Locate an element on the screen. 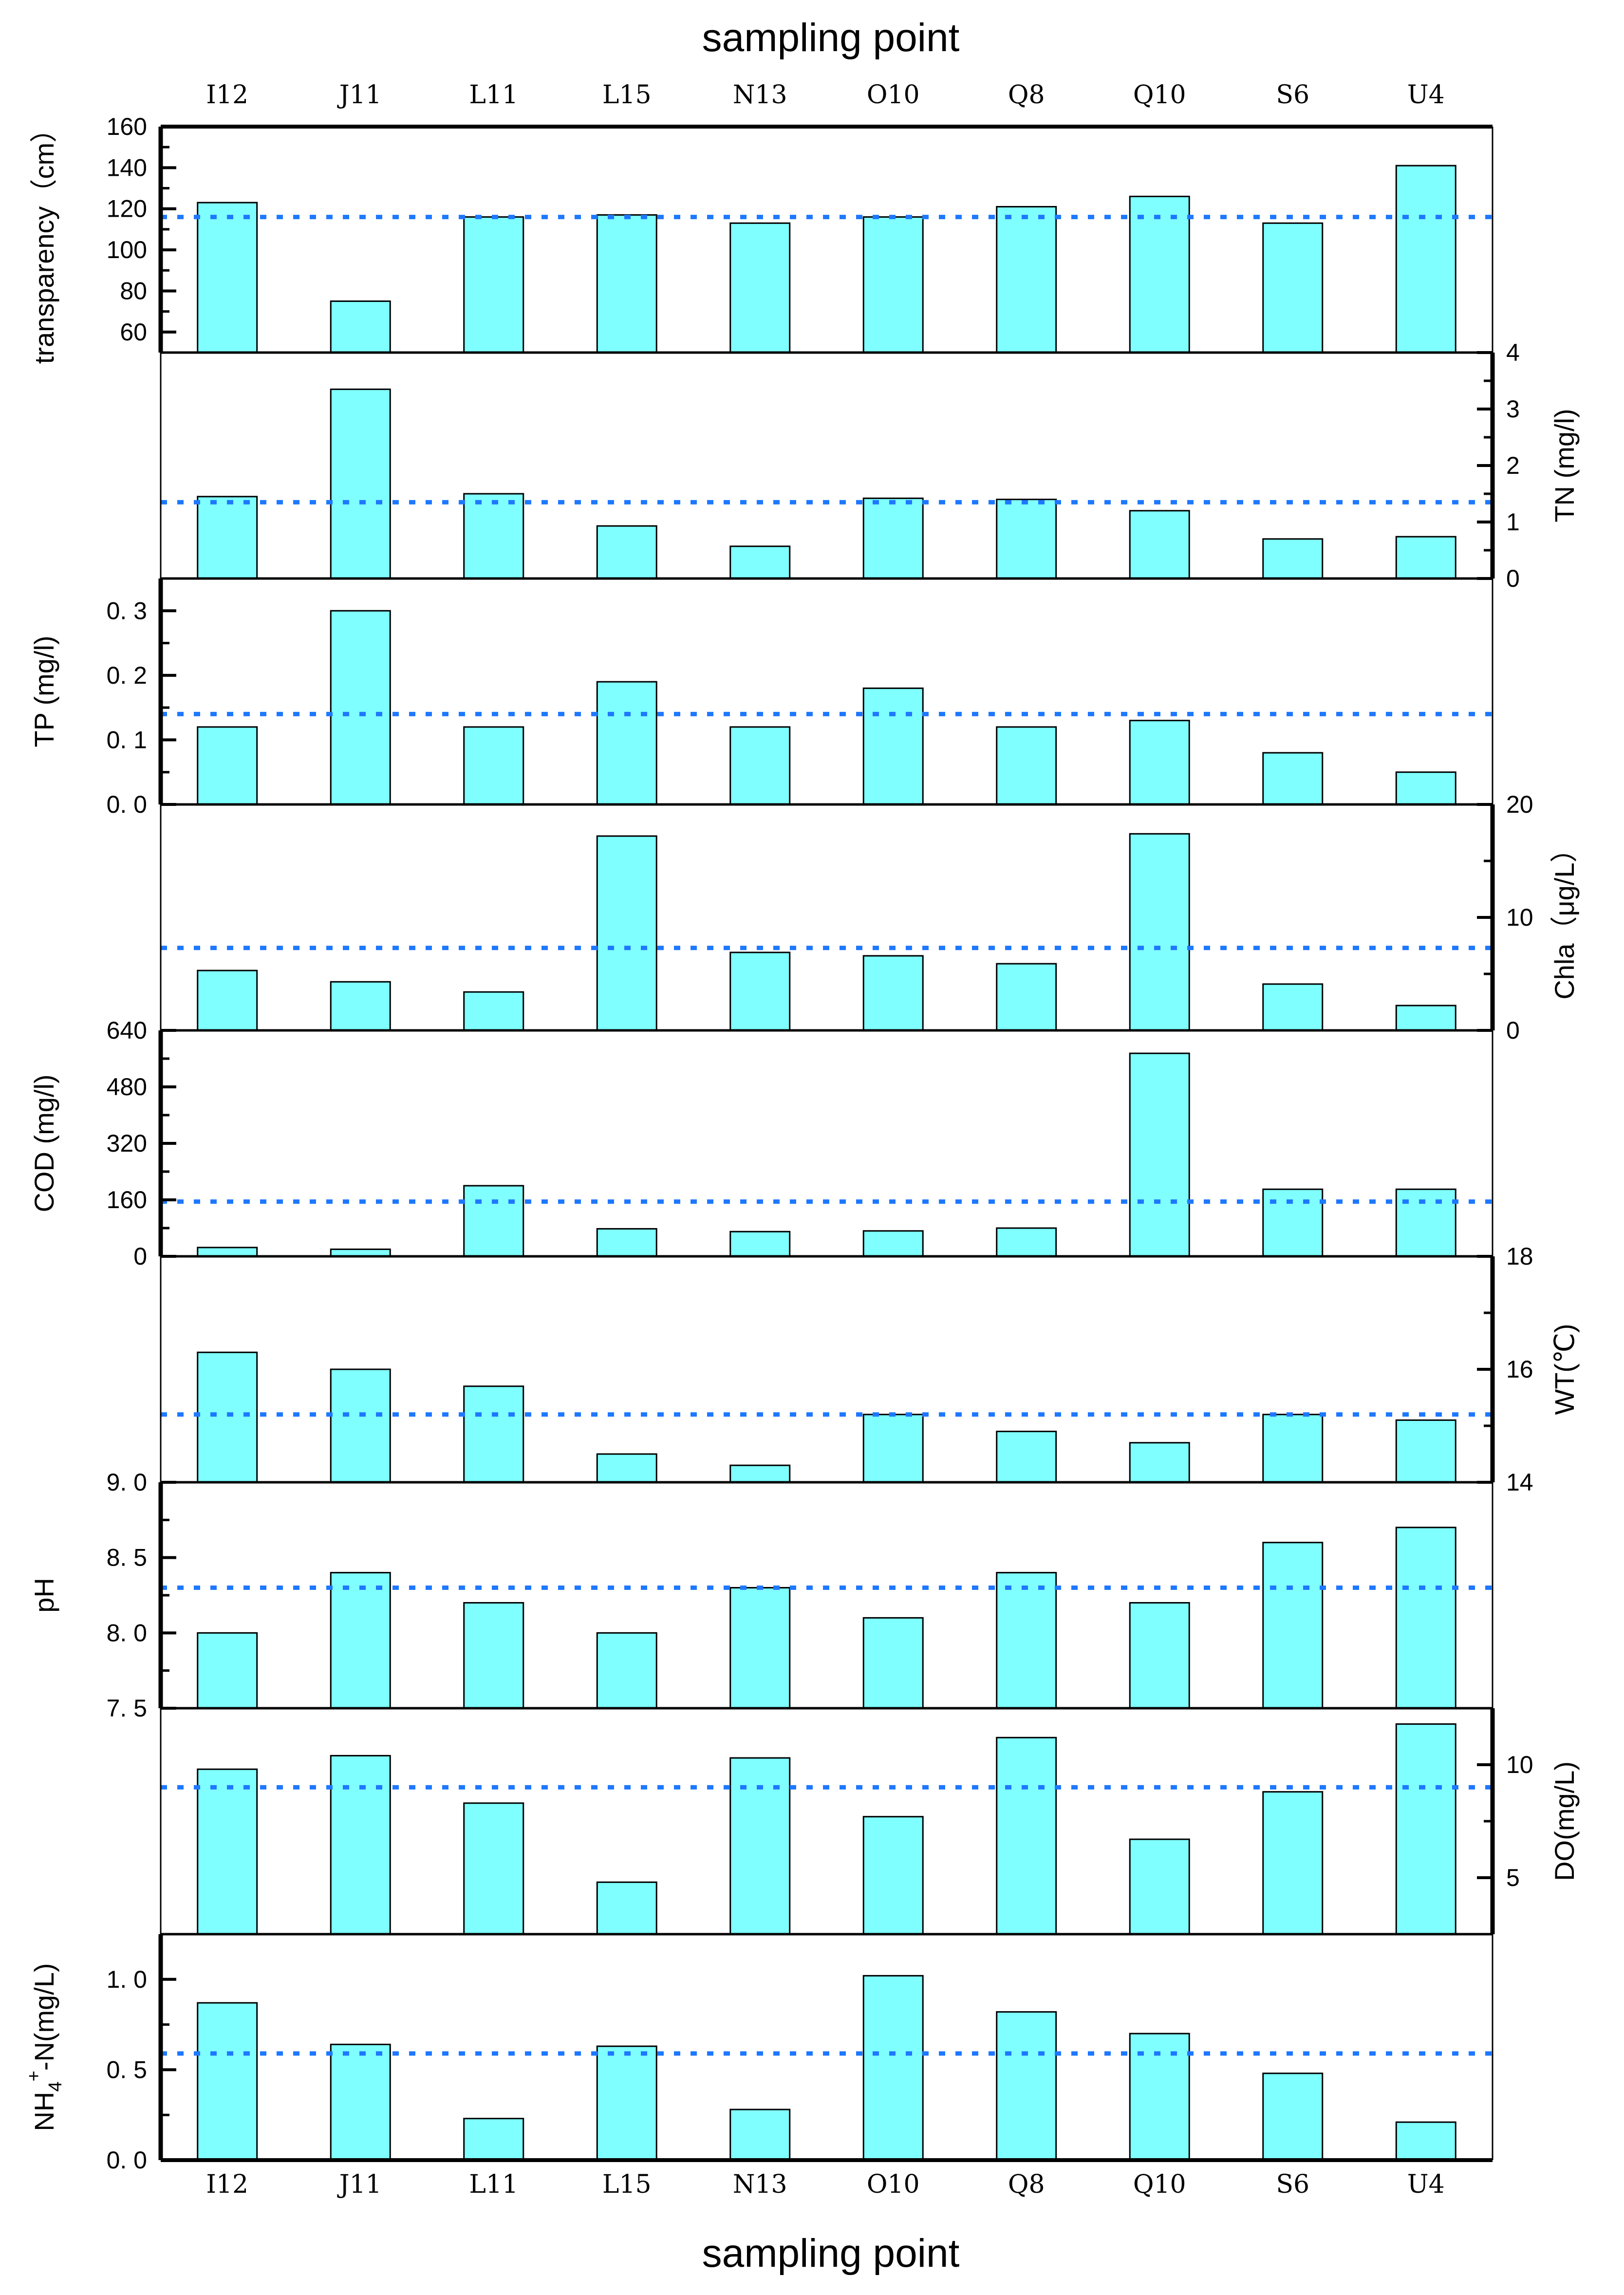  bar-TN-q8 is located at coordinates (1026, 539).